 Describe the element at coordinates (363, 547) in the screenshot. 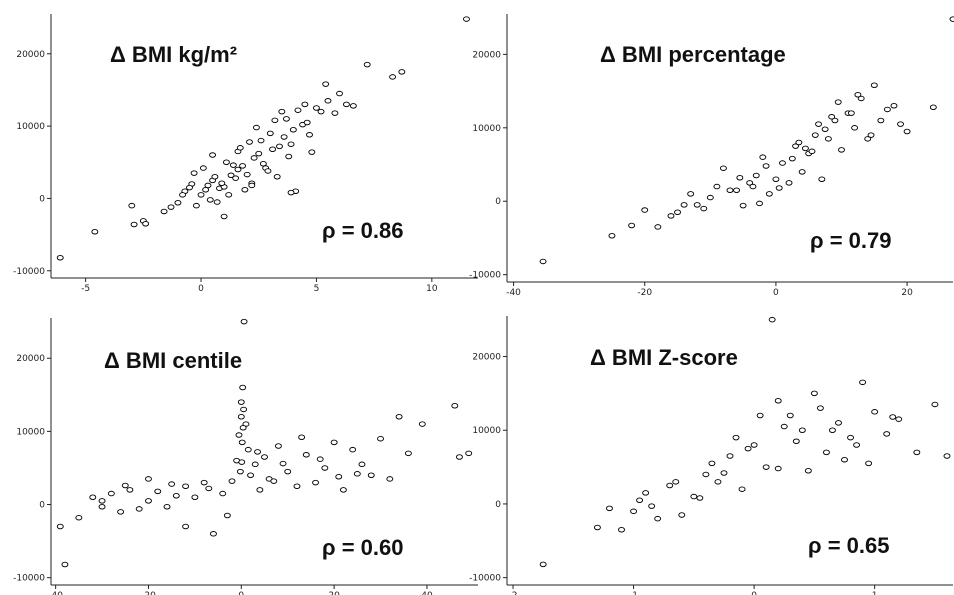

I see `correlation-label: ρ = 0.60` at that location.